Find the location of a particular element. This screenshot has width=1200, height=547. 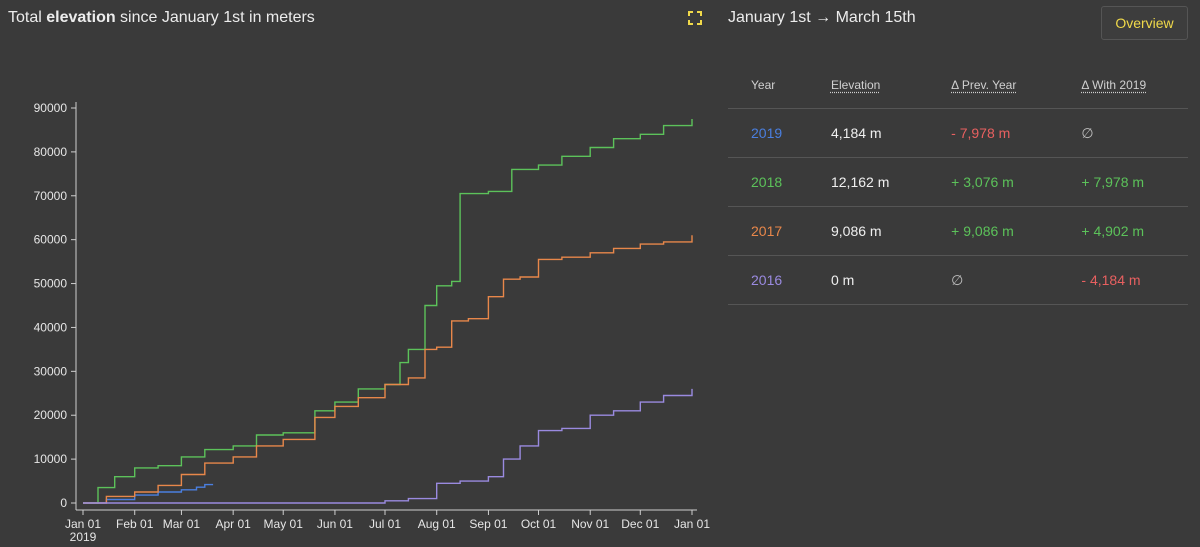

y-tick-label: 80000 is located at coordinates (51, 152).